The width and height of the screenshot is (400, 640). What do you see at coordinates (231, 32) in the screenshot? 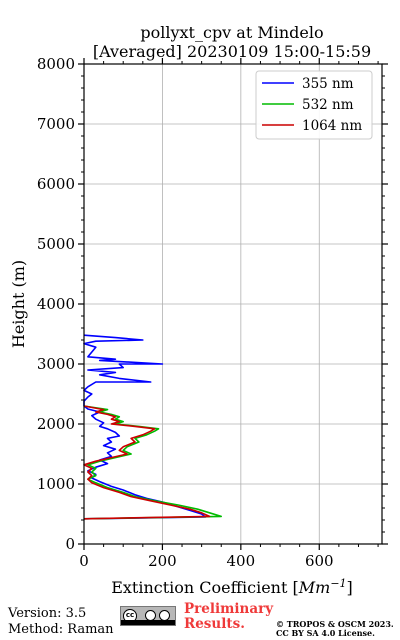
I see `chart-title: pollyxt_cpv at Mindelo` at bounding box center [231, 32].